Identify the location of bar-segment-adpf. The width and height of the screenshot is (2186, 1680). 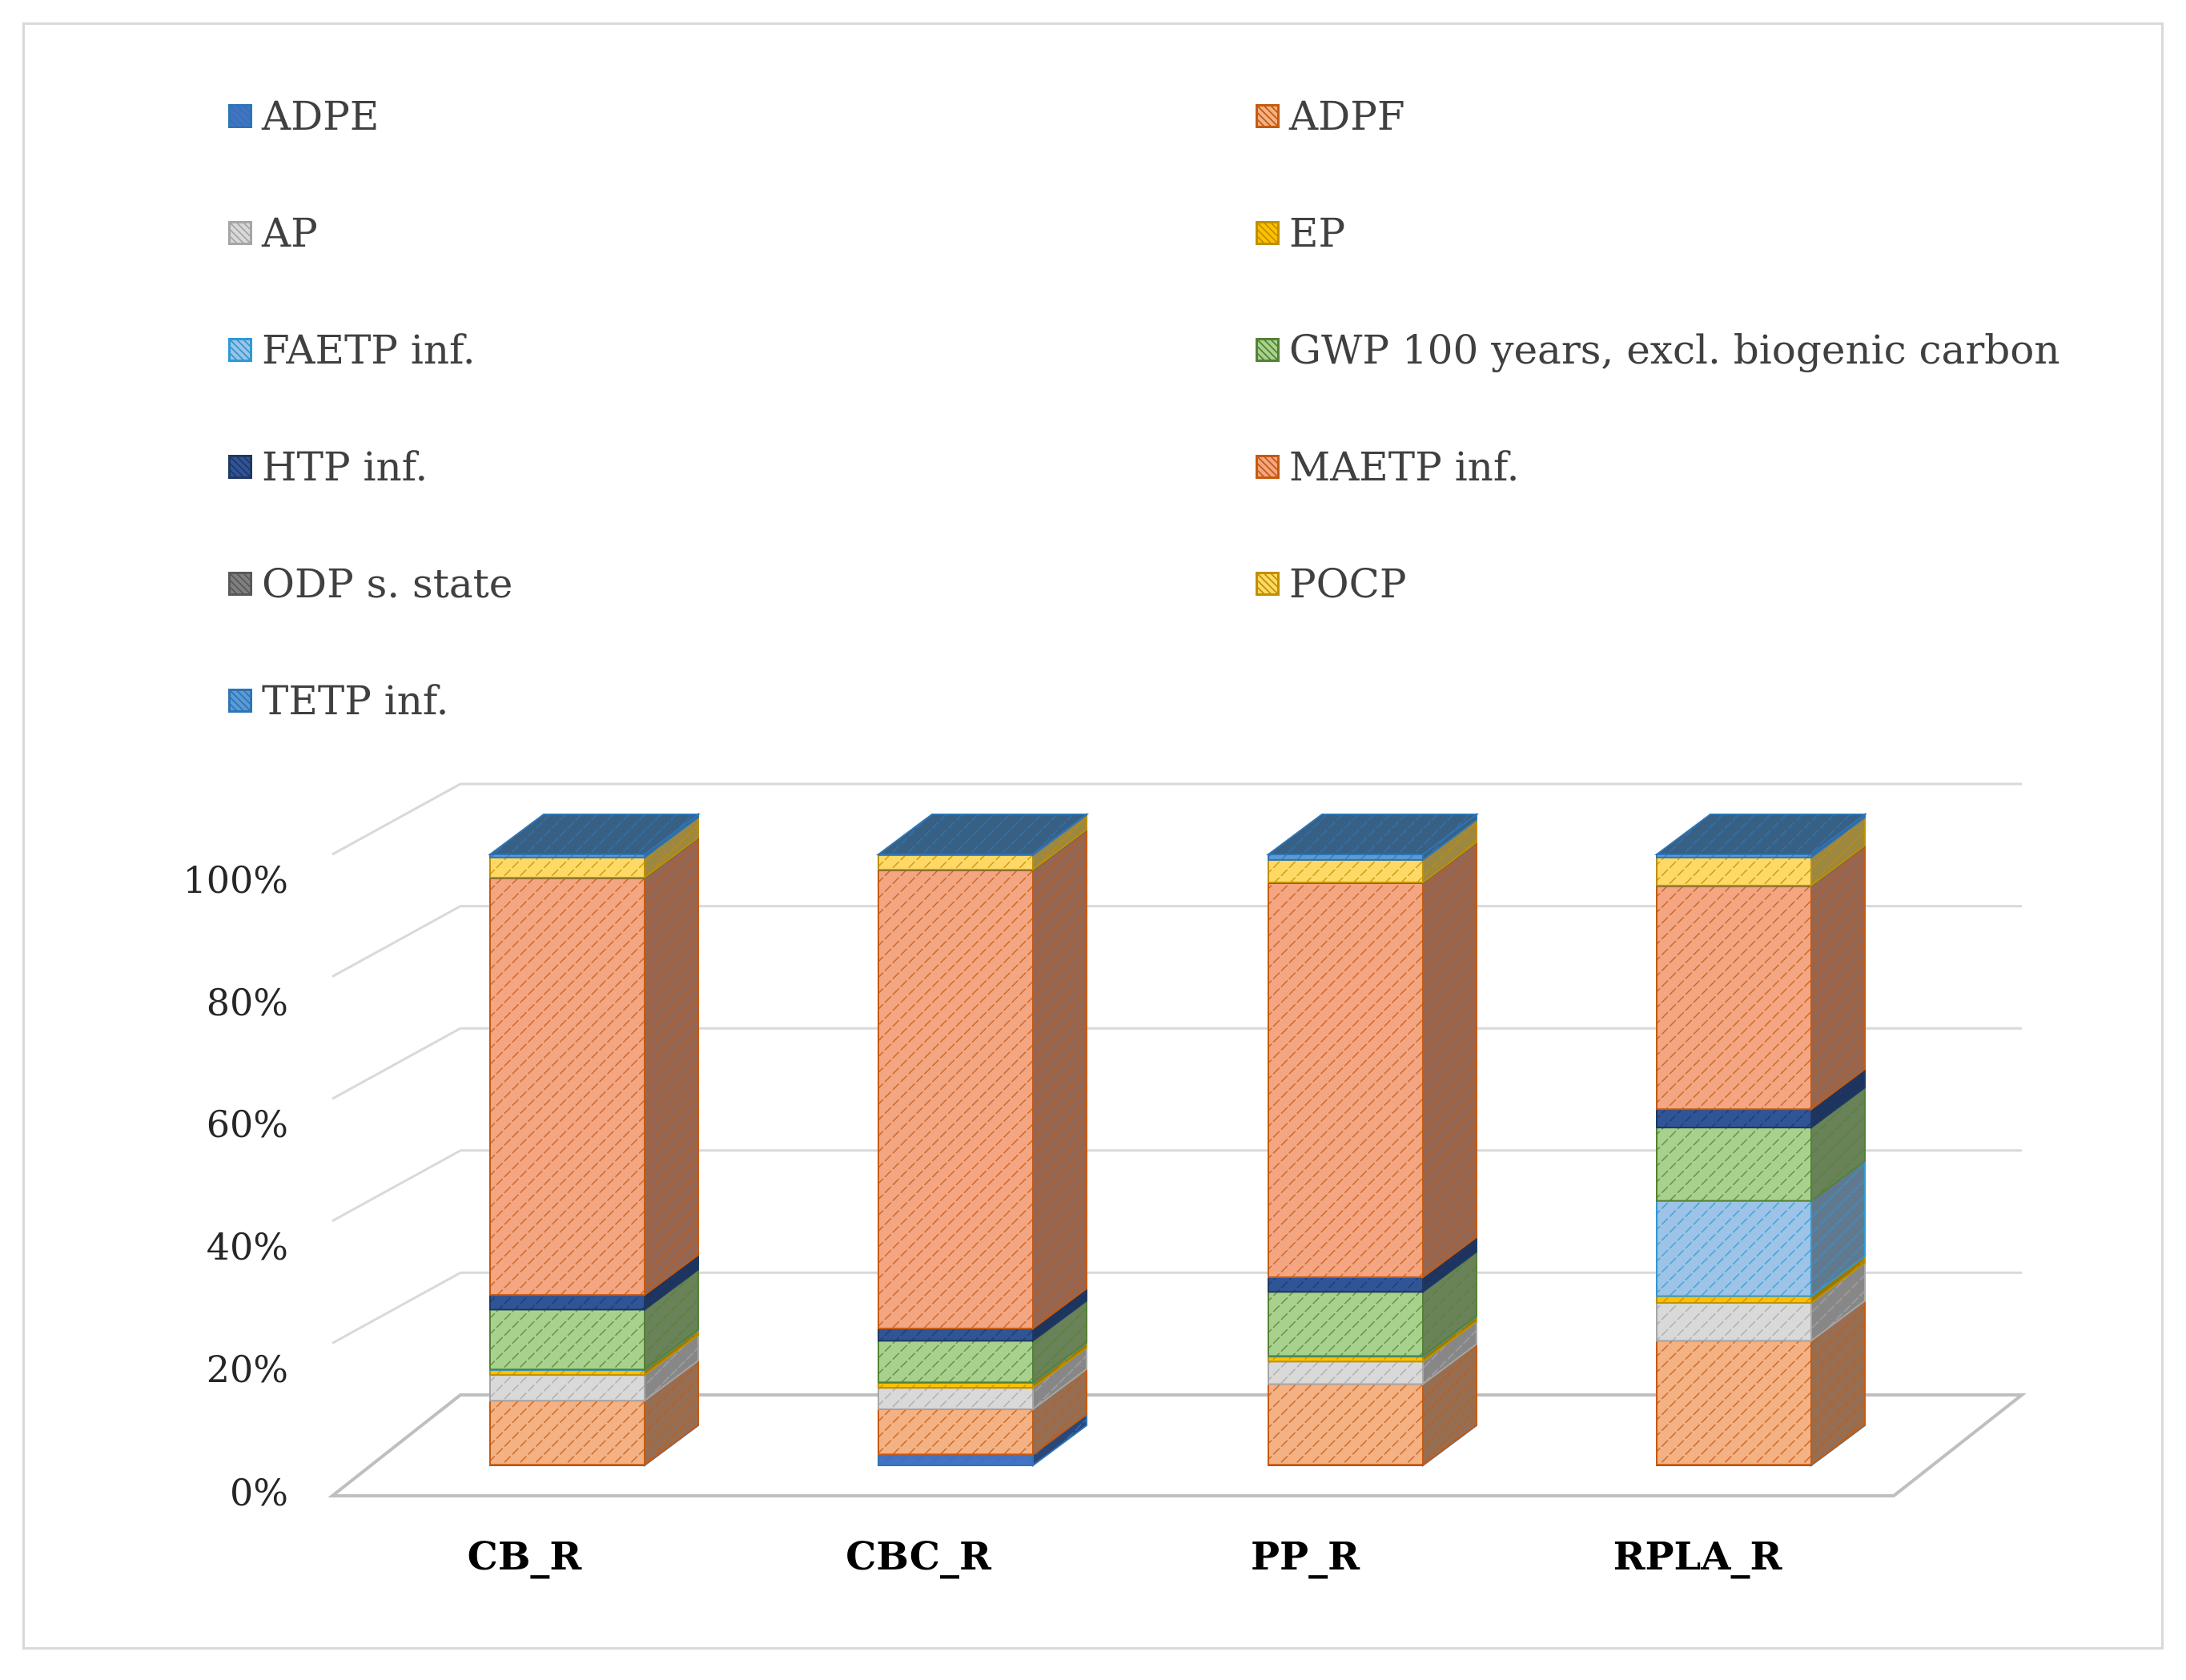
(983, 1412).